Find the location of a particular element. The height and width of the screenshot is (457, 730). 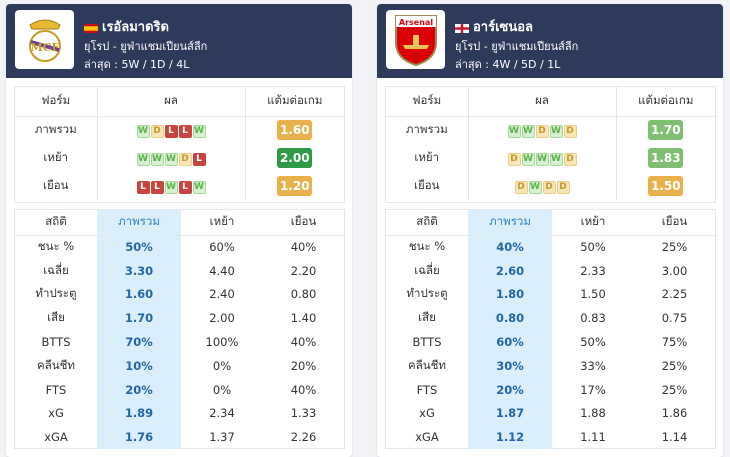

stat-home: 17% is located at coordinates (593, 389).